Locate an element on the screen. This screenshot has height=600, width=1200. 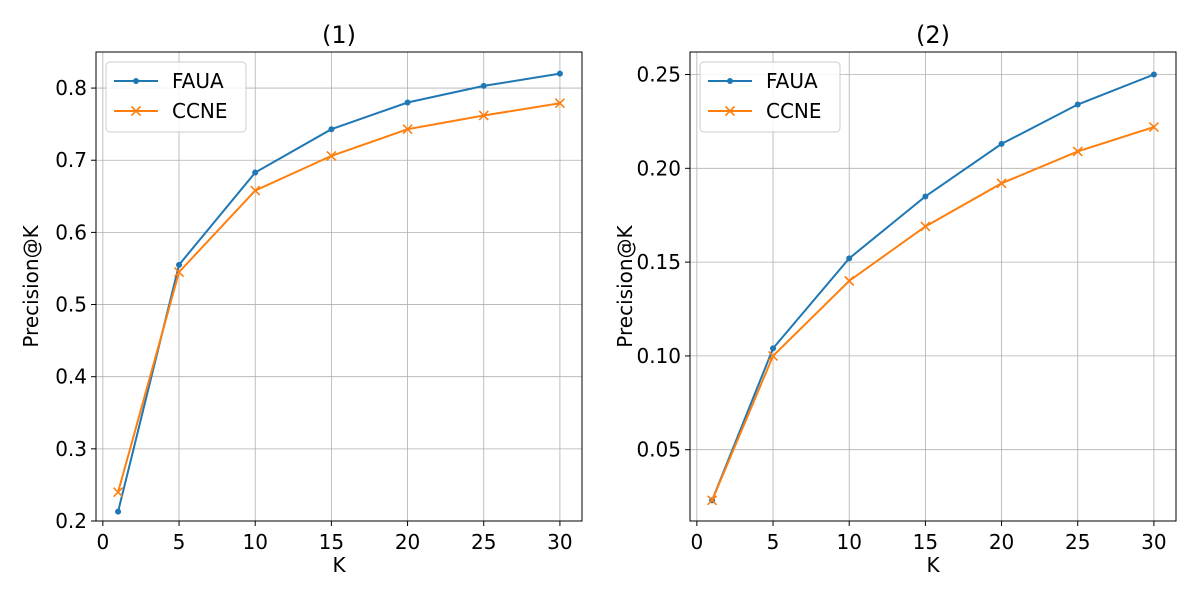
chart-title: (1) is located at coordinates (339, 35).